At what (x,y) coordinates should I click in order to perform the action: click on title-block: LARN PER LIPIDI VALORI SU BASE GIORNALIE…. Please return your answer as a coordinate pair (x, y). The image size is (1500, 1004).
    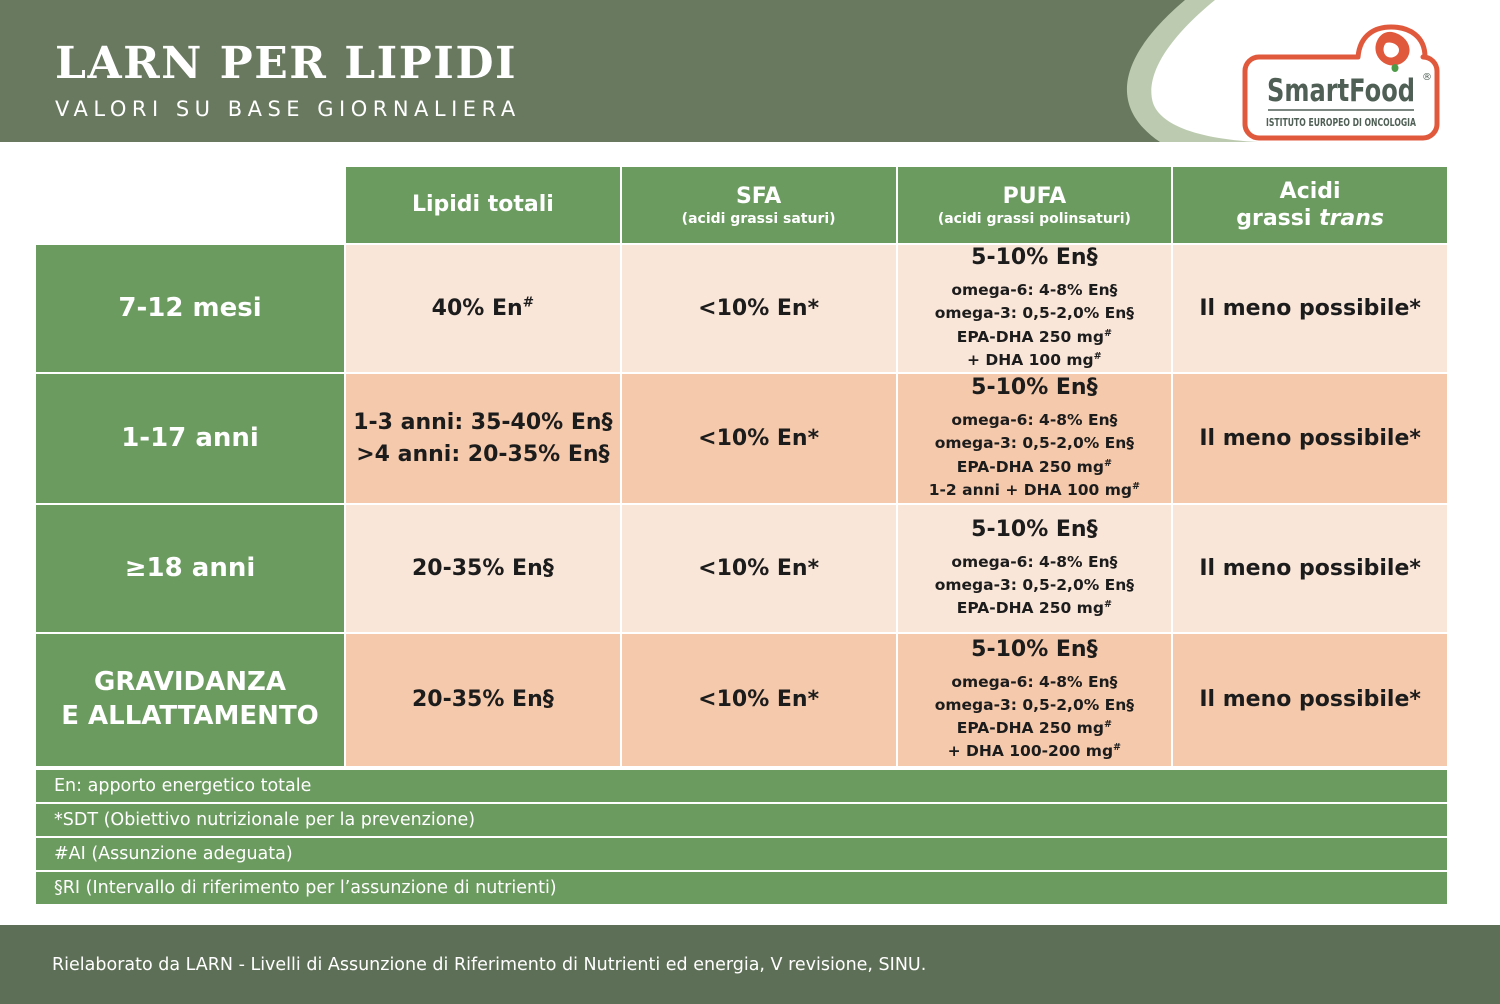
    Looking at the image, I should click on (288, 81).